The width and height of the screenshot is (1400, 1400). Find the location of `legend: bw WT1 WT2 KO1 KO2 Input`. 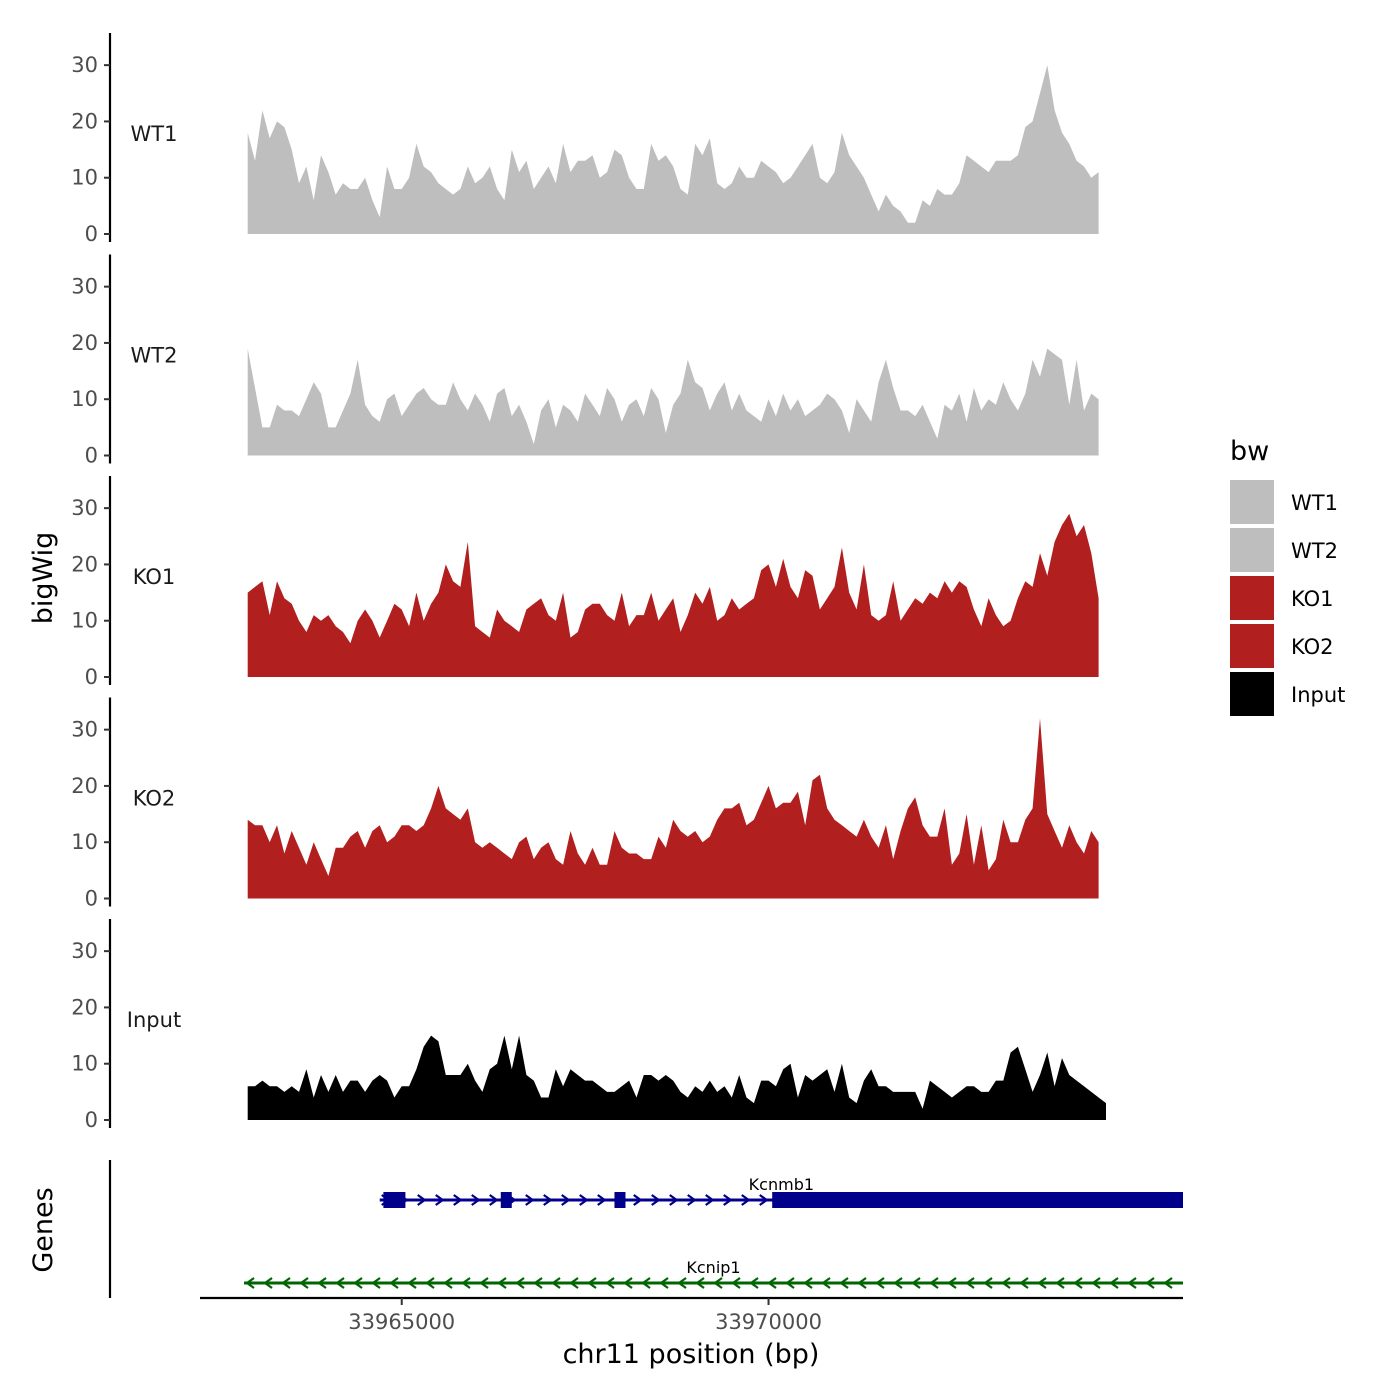

legend: bw WT1 WT2 KO1 KO2 Input is located at coordinates (1287, 576).